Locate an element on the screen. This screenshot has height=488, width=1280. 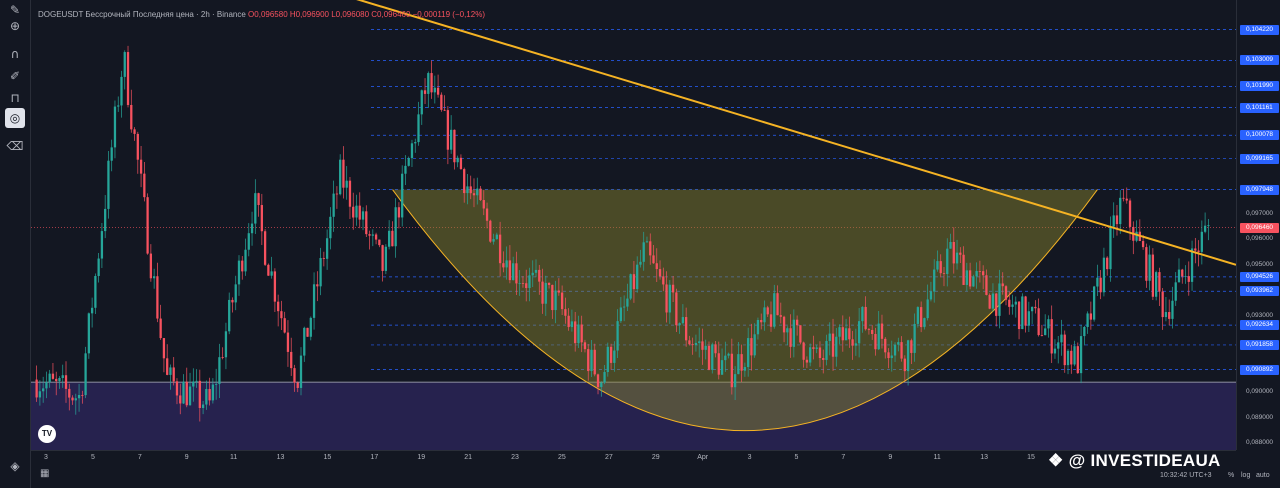
log-toggle: log is located at coordinates (1246, 475).